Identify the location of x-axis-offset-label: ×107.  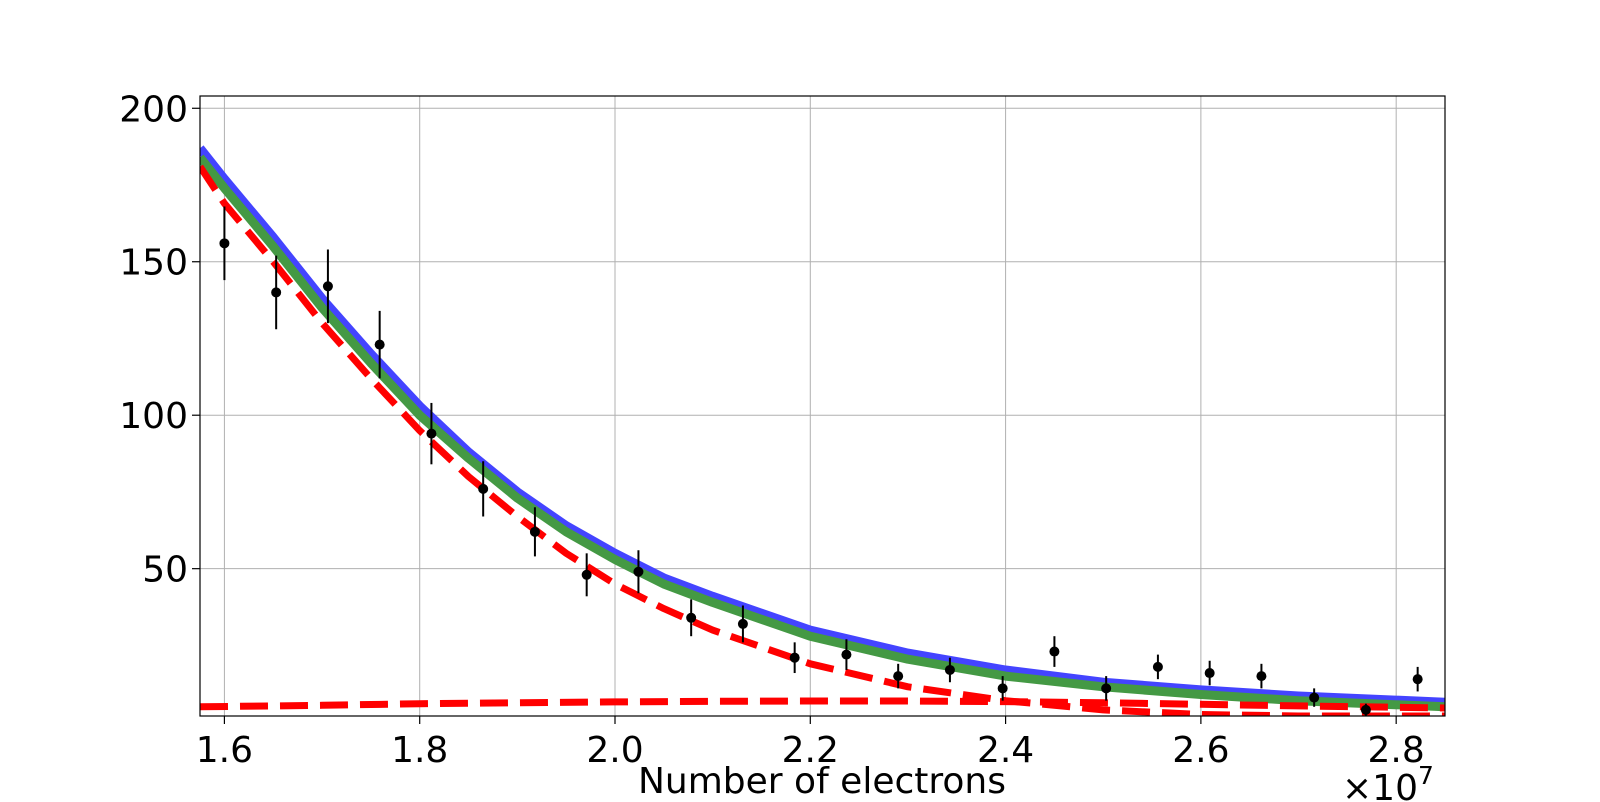
(1388, 781).